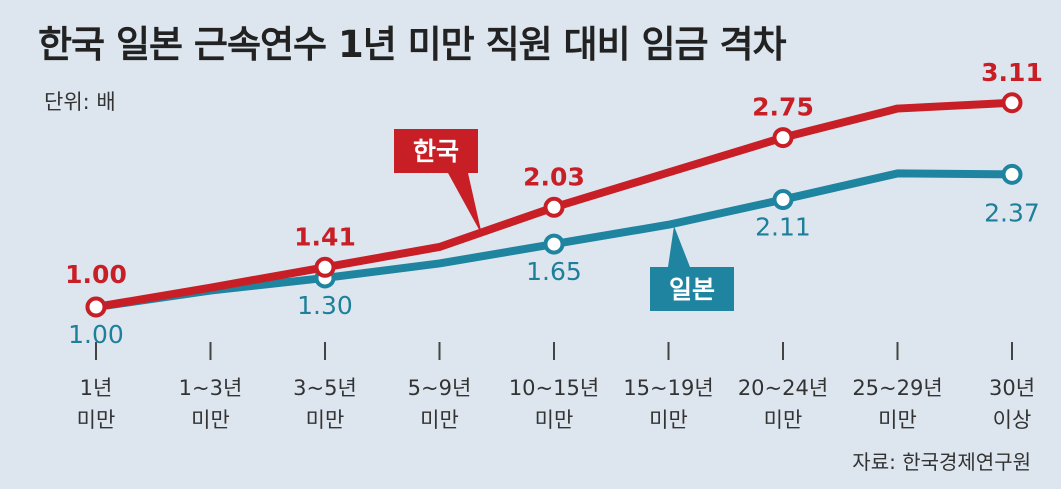 The height and width of the screenshot is (489, 1061). I want to click on x-tick-label: 30년, so click(1012, 388).